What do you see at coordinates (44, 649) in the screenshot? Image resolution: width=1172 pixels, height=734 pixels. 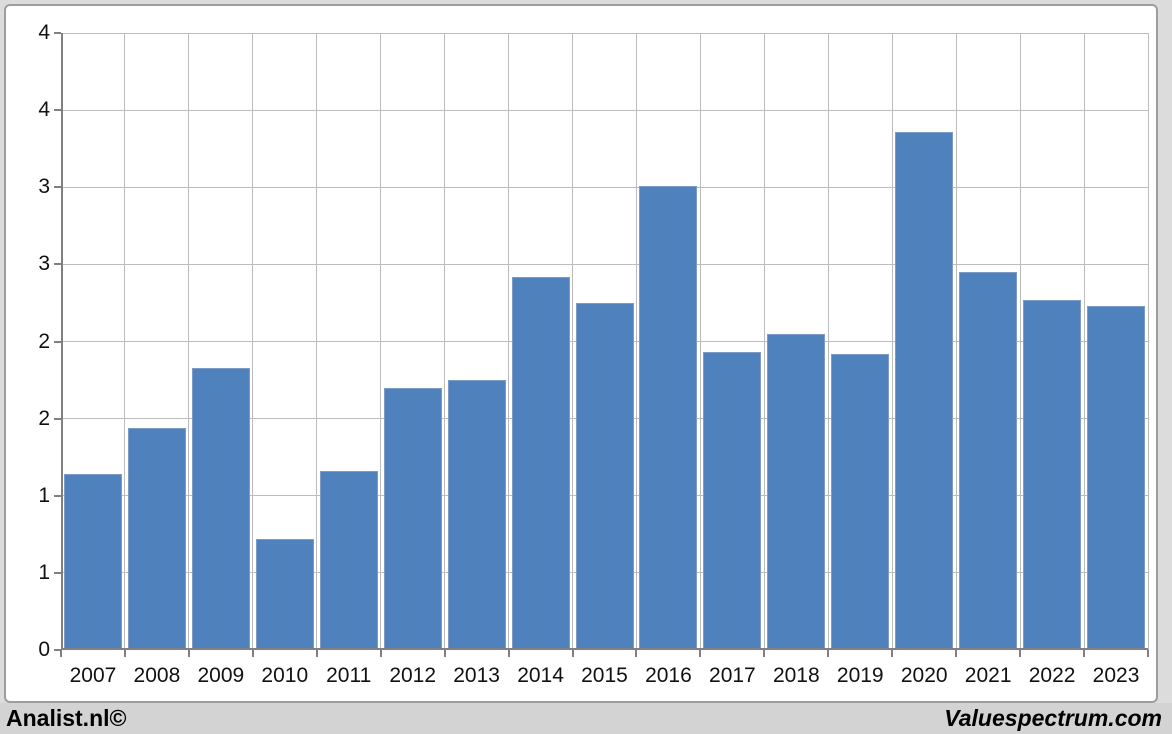 I see `y-tick-label: 0` at bounding box center [44, 649].